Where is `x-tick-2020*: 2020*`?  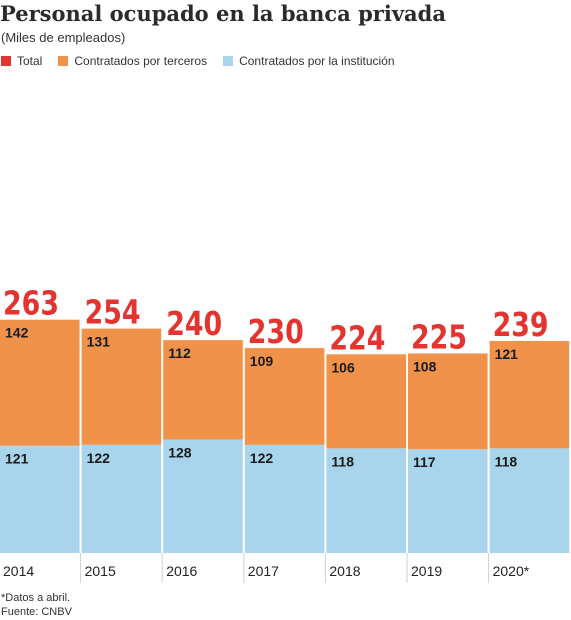 x-tick-2020*: 2020* is located at coordinates (511, 571).